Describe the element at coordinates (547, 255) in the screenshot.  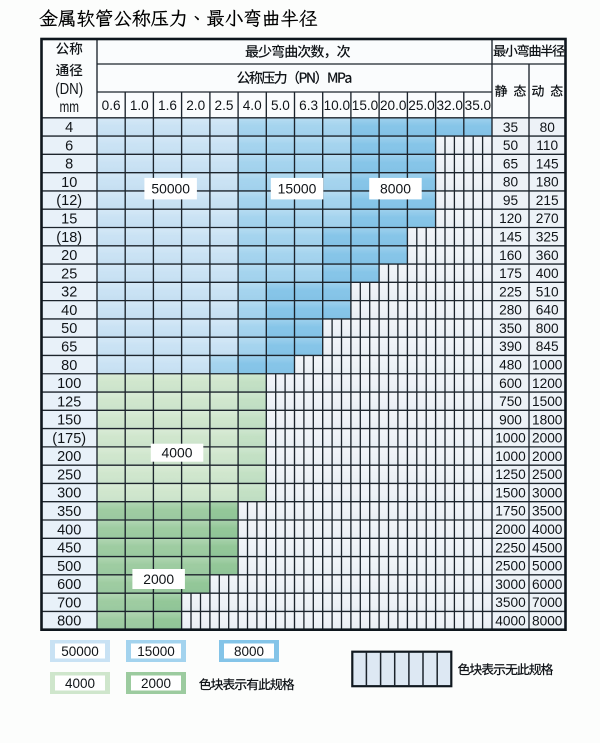
I see `svg-text: 360` at that location.